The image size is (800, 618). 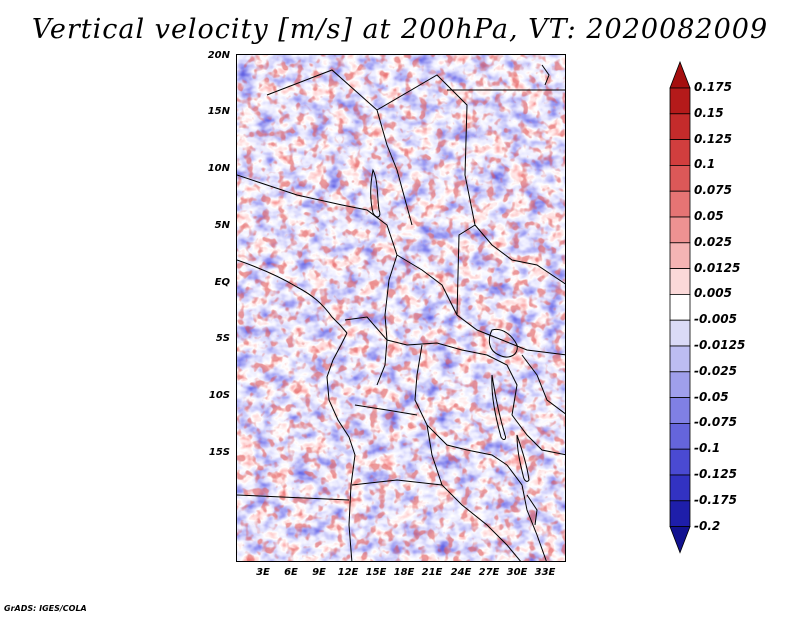 I want to click on colorbar-label: 0.1, so click(x=705, y=164).